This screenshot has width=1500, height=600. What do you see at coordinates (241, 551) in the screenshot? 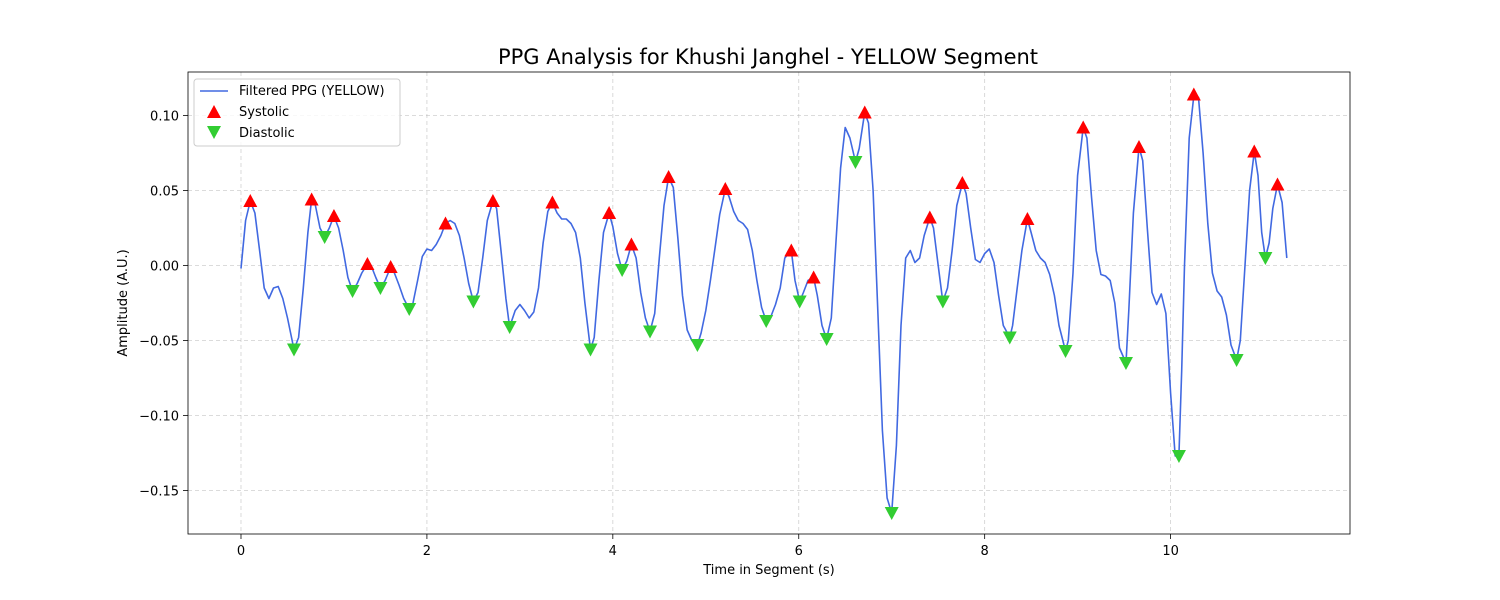
I see `x-tick-label: 0` at bounding box center [241, 551].